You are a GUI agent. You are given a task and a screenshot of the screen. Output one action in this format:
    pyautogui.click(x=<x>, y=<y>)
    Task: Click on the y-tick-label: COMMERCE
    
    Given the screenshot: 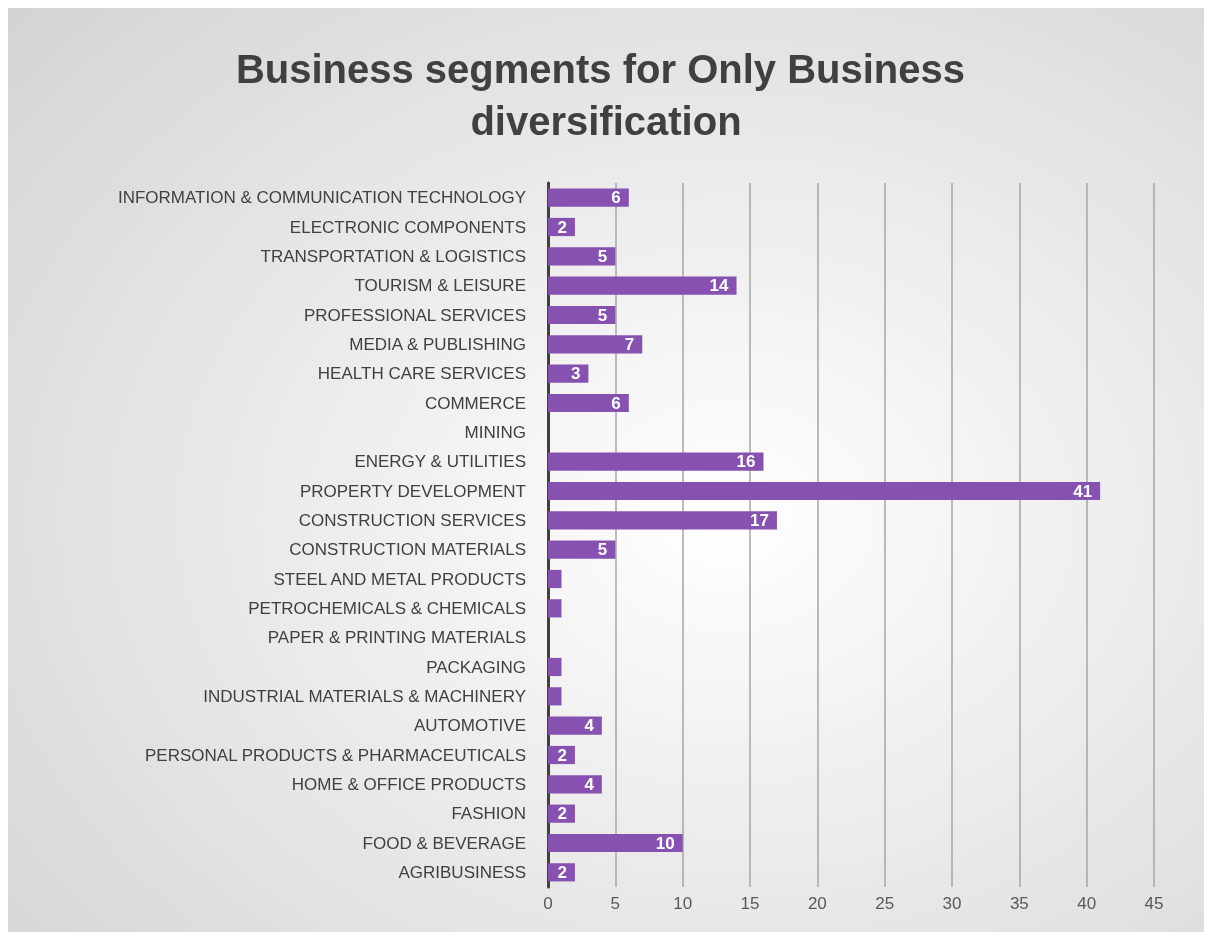 What is the action you would take?
    pyautogui.click(x=475, y=403)
    